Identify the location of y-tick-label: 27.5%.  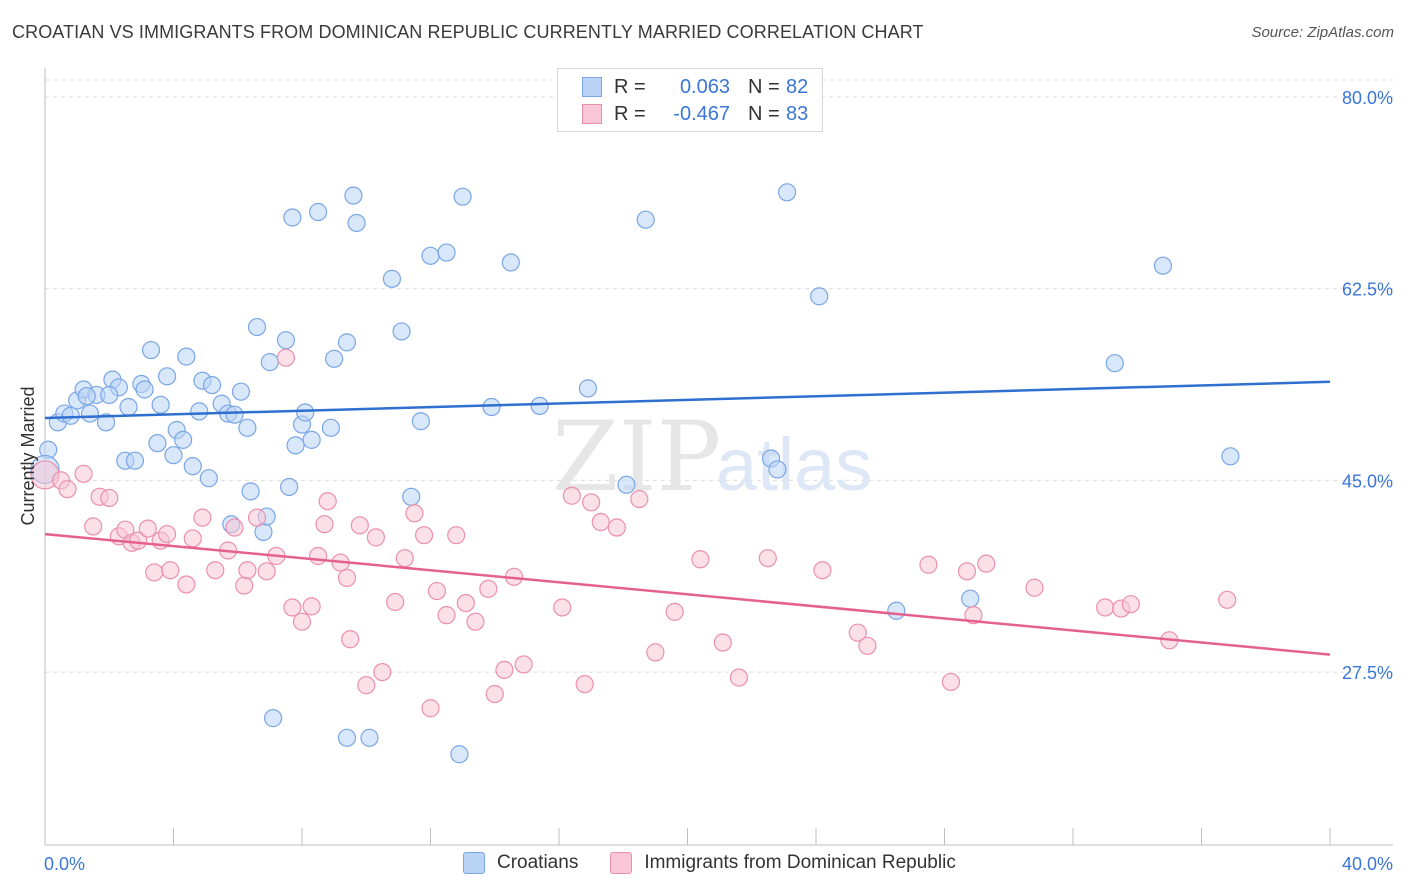
(1367, 673).